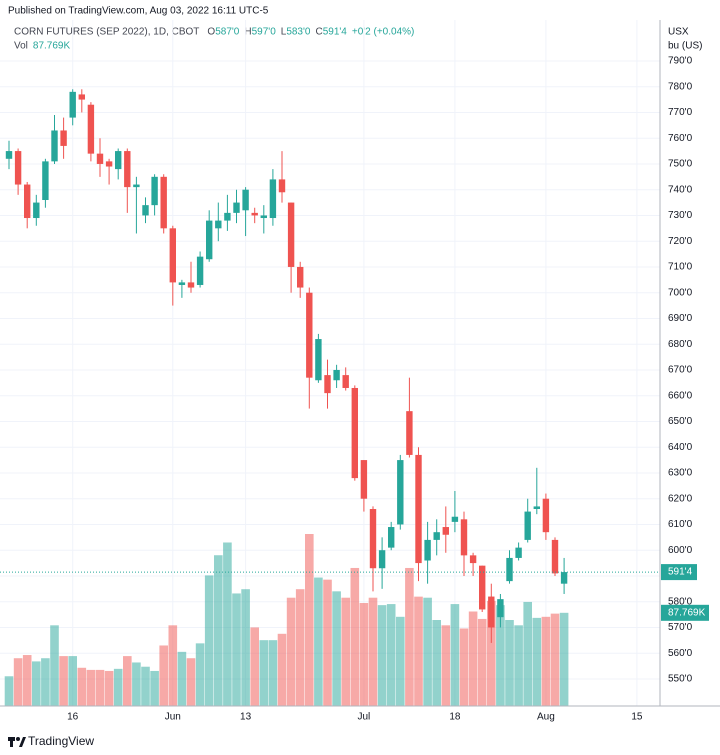 The image size is (720, 755). I want to click on legend-key: C, so click(318, 32).